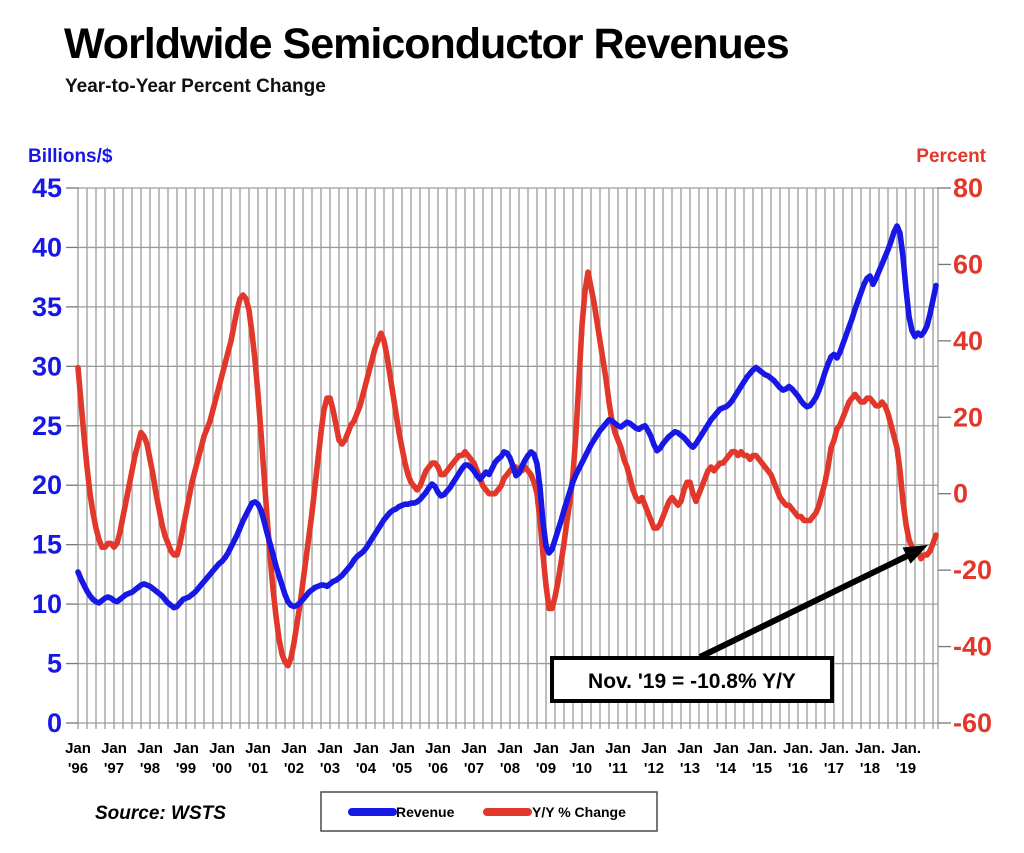 Image resolution: width=1024 pixels, height=853 pixels. What do you see at coordinates (870, 768) in the screenshot?
I see `x-axis-year-label: '18` at bounding box center [870, 768].